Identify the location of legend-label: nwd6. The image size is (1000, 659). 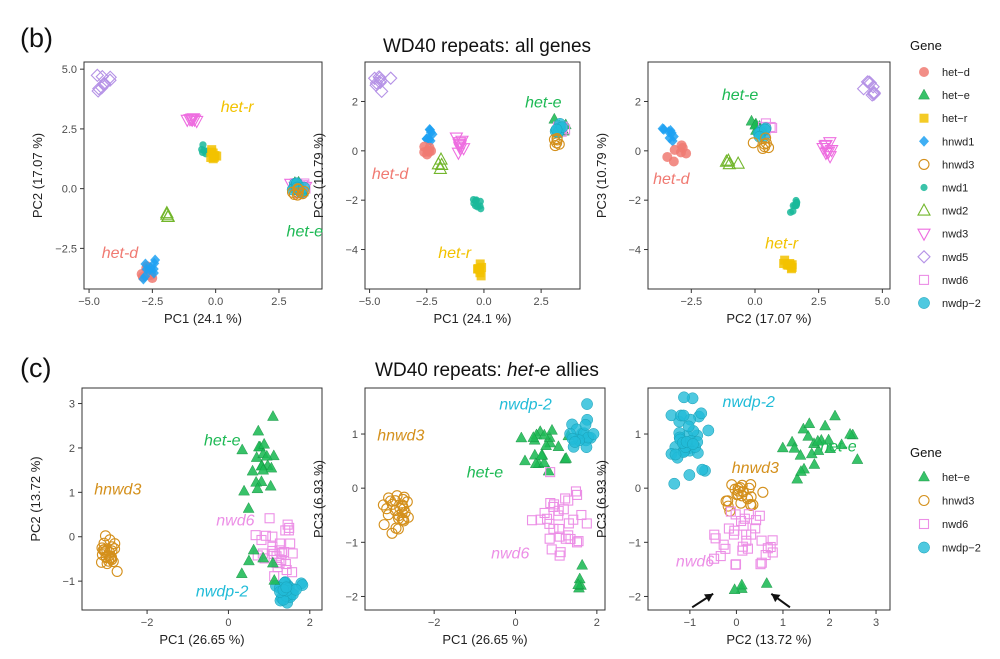
(955, 525).